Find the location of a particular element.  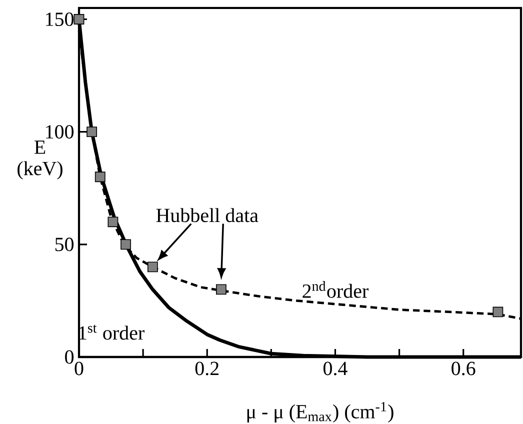

x-axis-title: μ - μ (E$_{max}$) (cm$^{-1}$) is located at coordinates (320, 412).